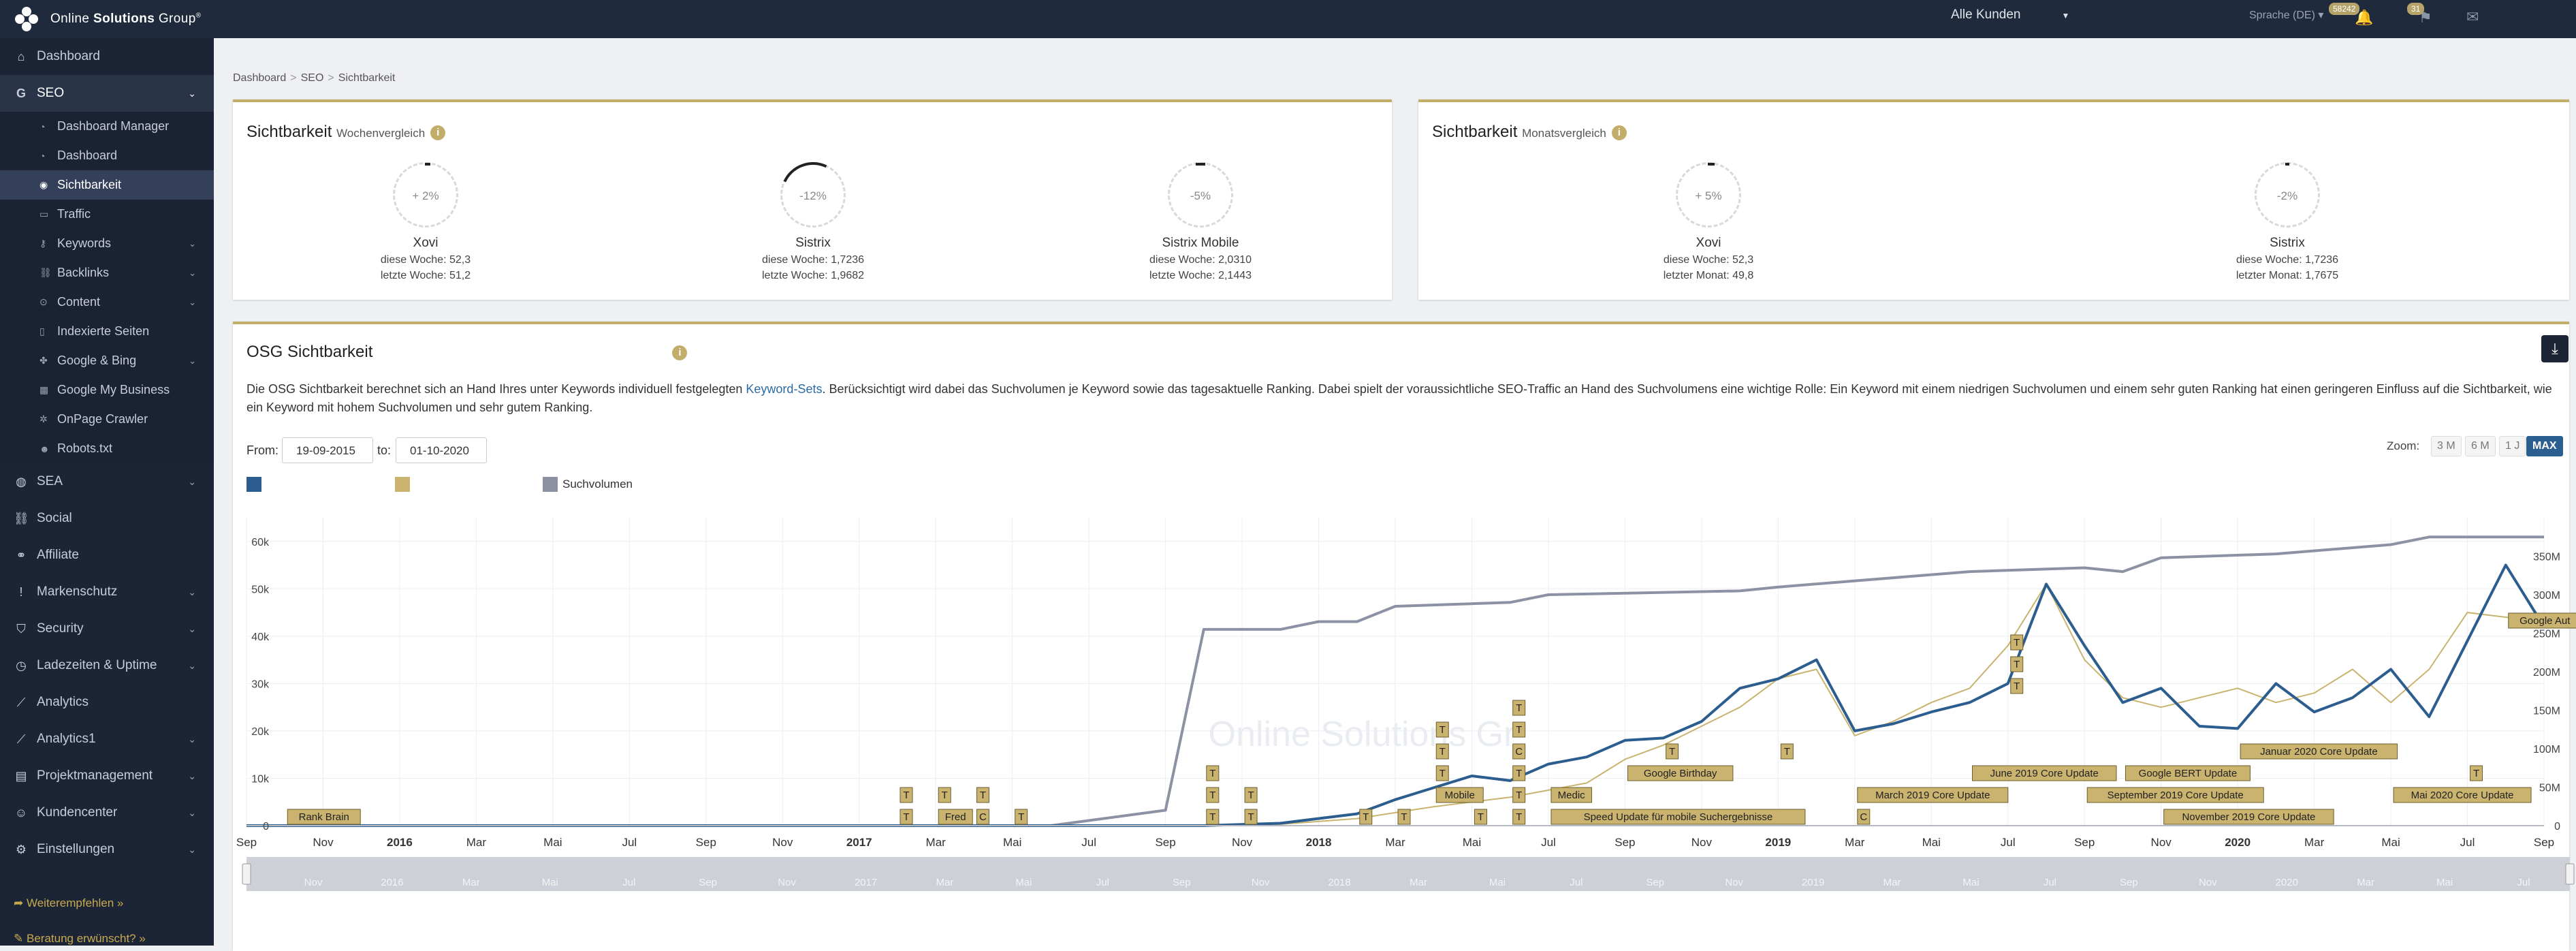 This screenshot has width=2576, height=951. What do you see at coordinates (42, 331) in the screenshot?
I see `file-icon: ▯` at bounding box center [42, 331].